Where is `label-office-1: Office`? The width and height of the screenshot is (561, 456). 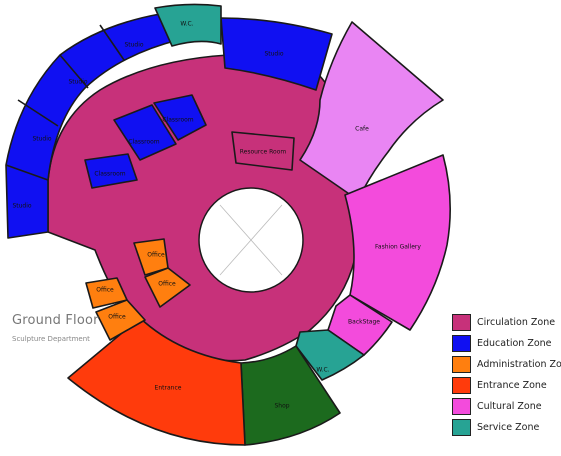 label-office-1: Office is located at coordinates (156, 255).